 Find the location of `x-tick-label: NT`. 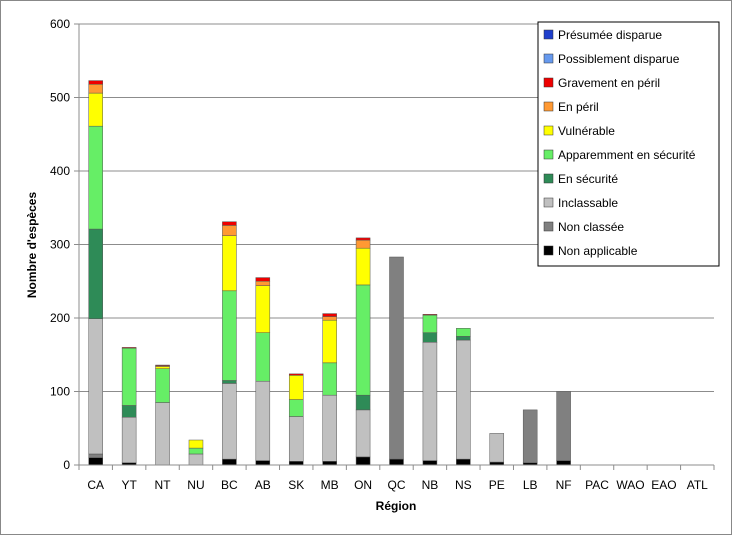

x-tick-label: NT is located at coordinates (163, 485).